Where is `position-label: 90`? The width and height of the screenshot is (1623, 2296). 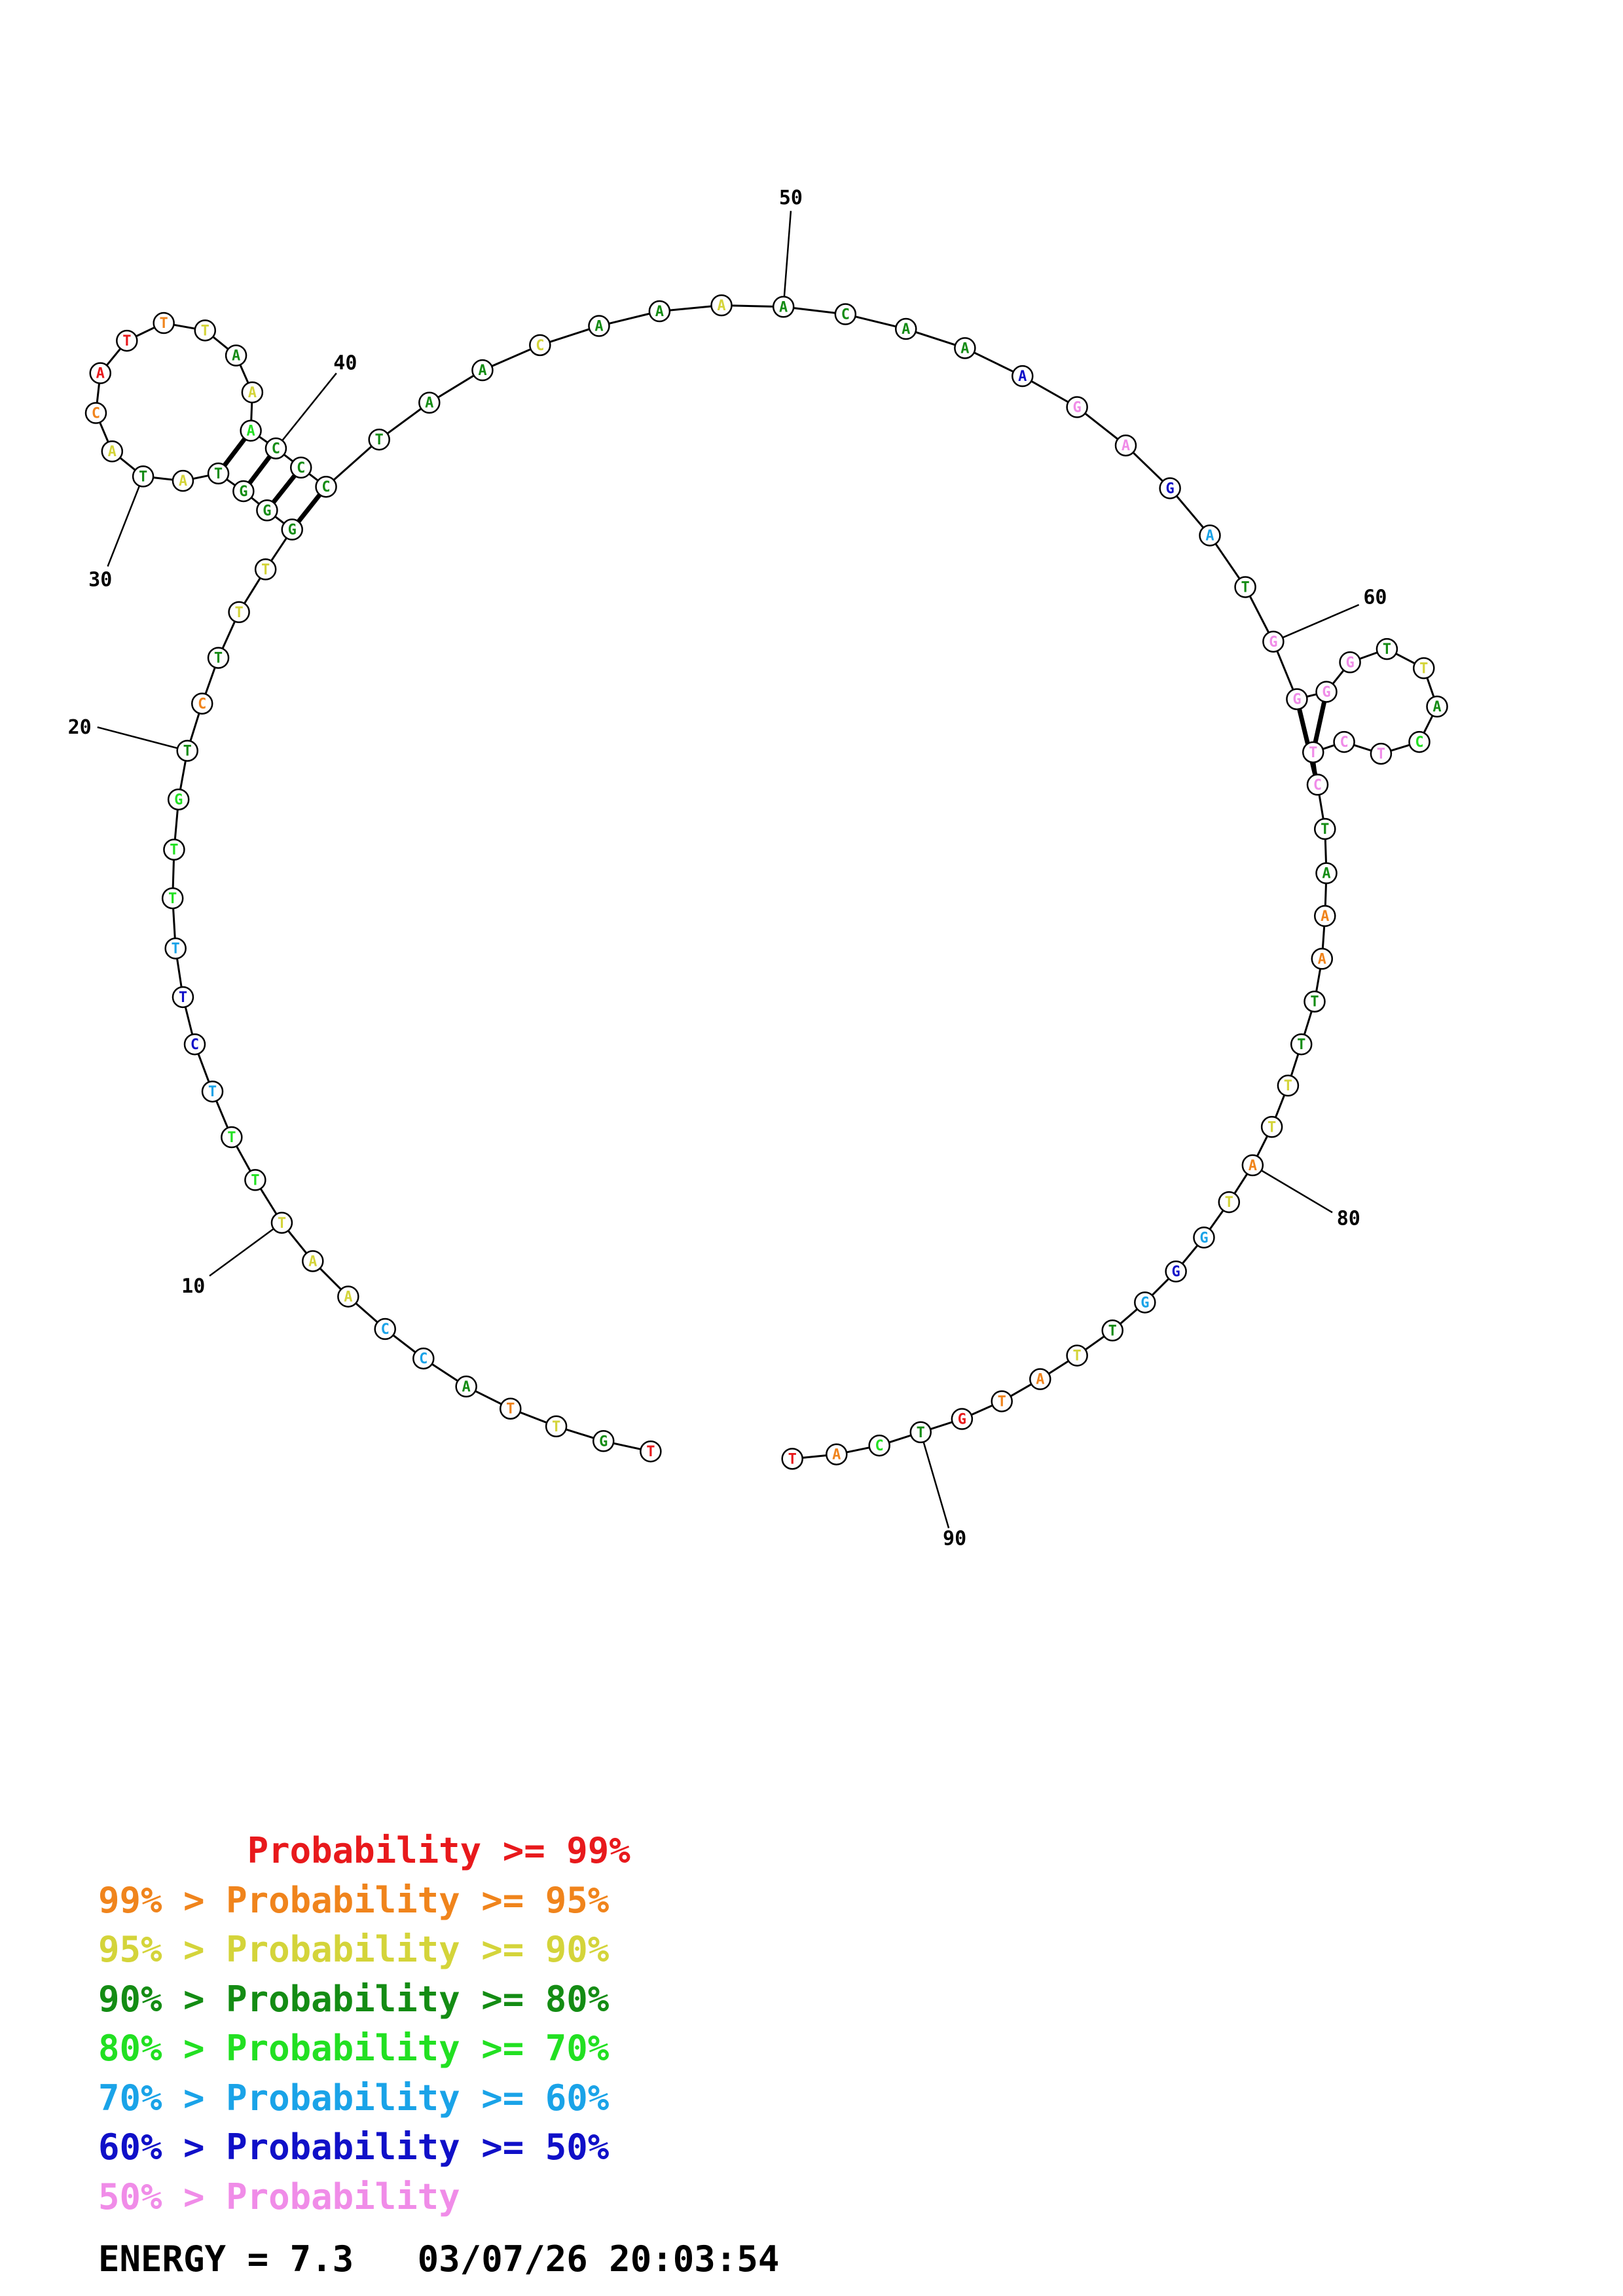
position-label: 90 is located at coordinates (954, 1539).